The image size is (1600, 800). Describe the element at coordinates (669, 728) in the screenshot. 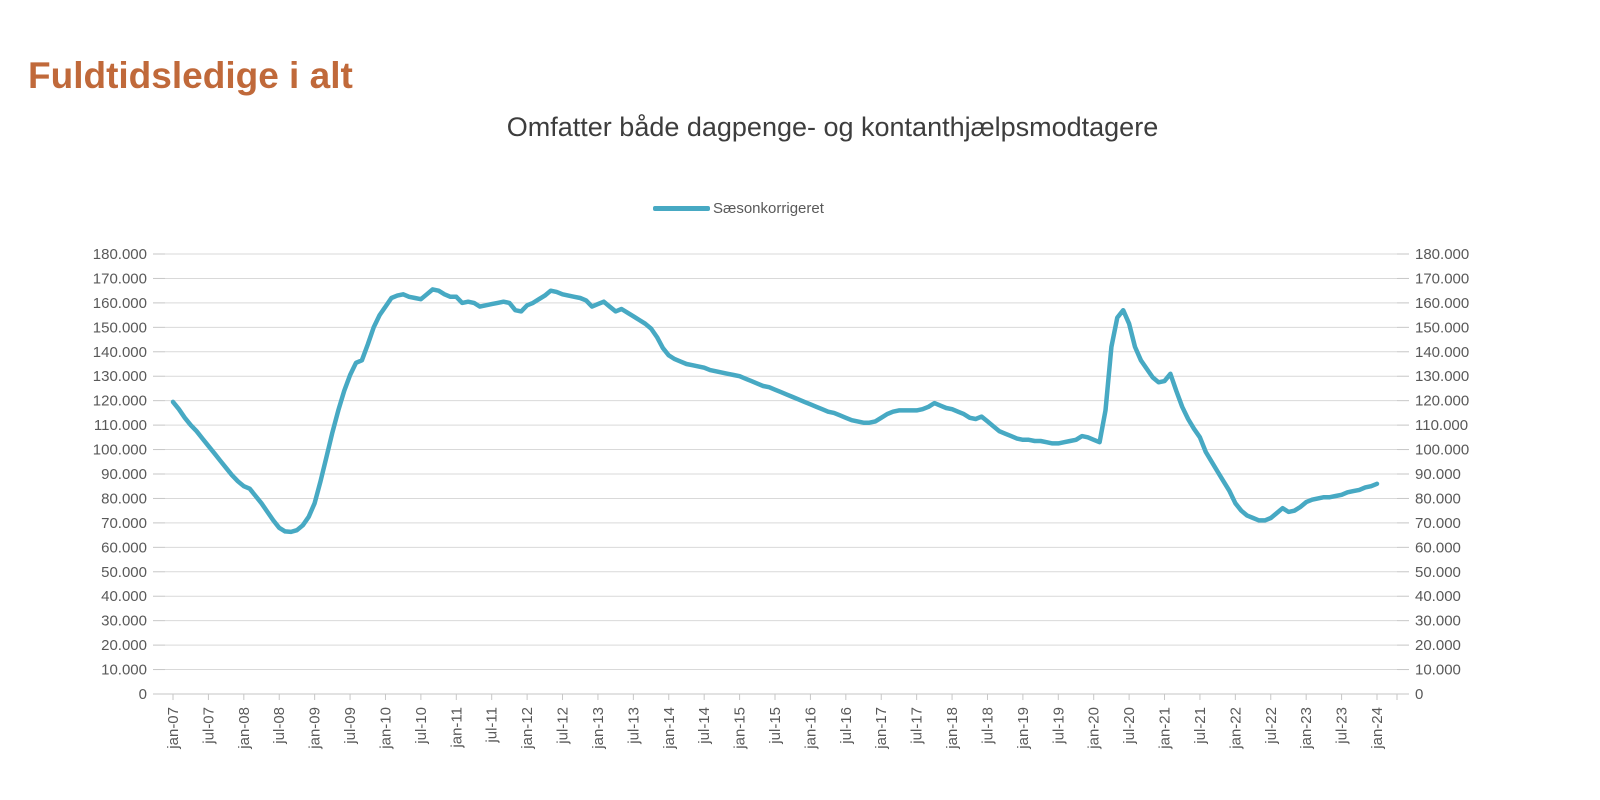

I see `svg-text: jan-14` at that location.